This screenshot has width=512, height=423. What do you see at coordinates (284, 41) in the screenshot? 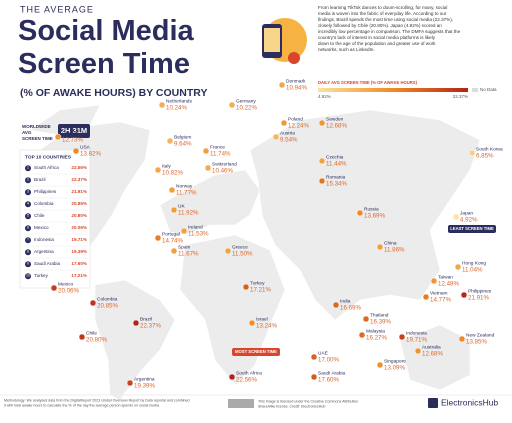
I see `illustration` at bounding box center [284, 41].